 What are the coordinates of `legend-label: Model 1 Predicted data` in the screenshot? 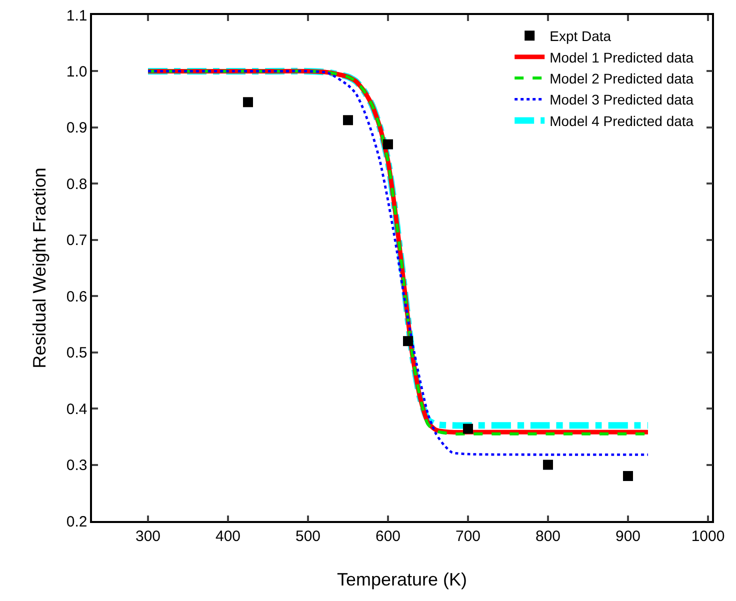 It's located at (622, 57).